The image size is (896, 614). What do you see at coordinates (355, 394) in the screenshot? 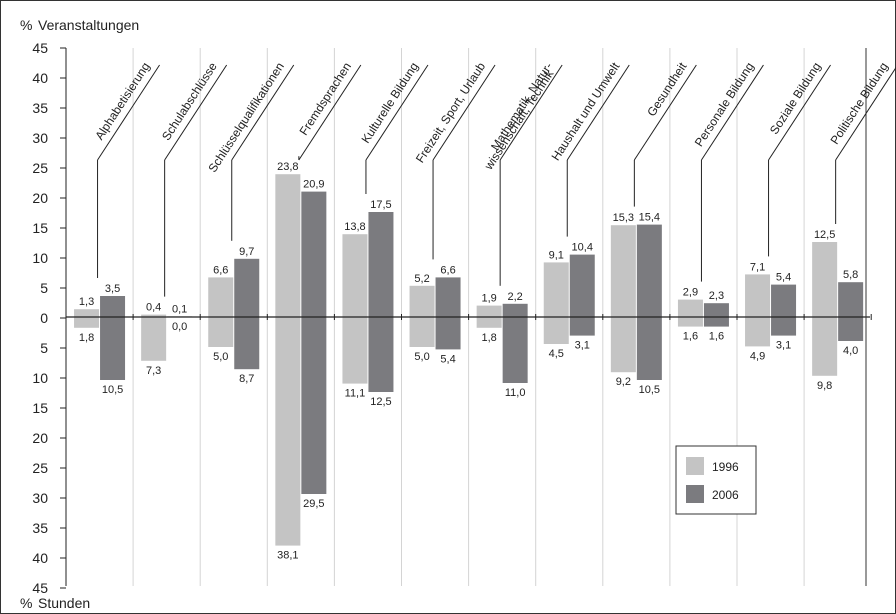
I see `value-label-1996-down: 11,1` at bounding box center [355, 394].